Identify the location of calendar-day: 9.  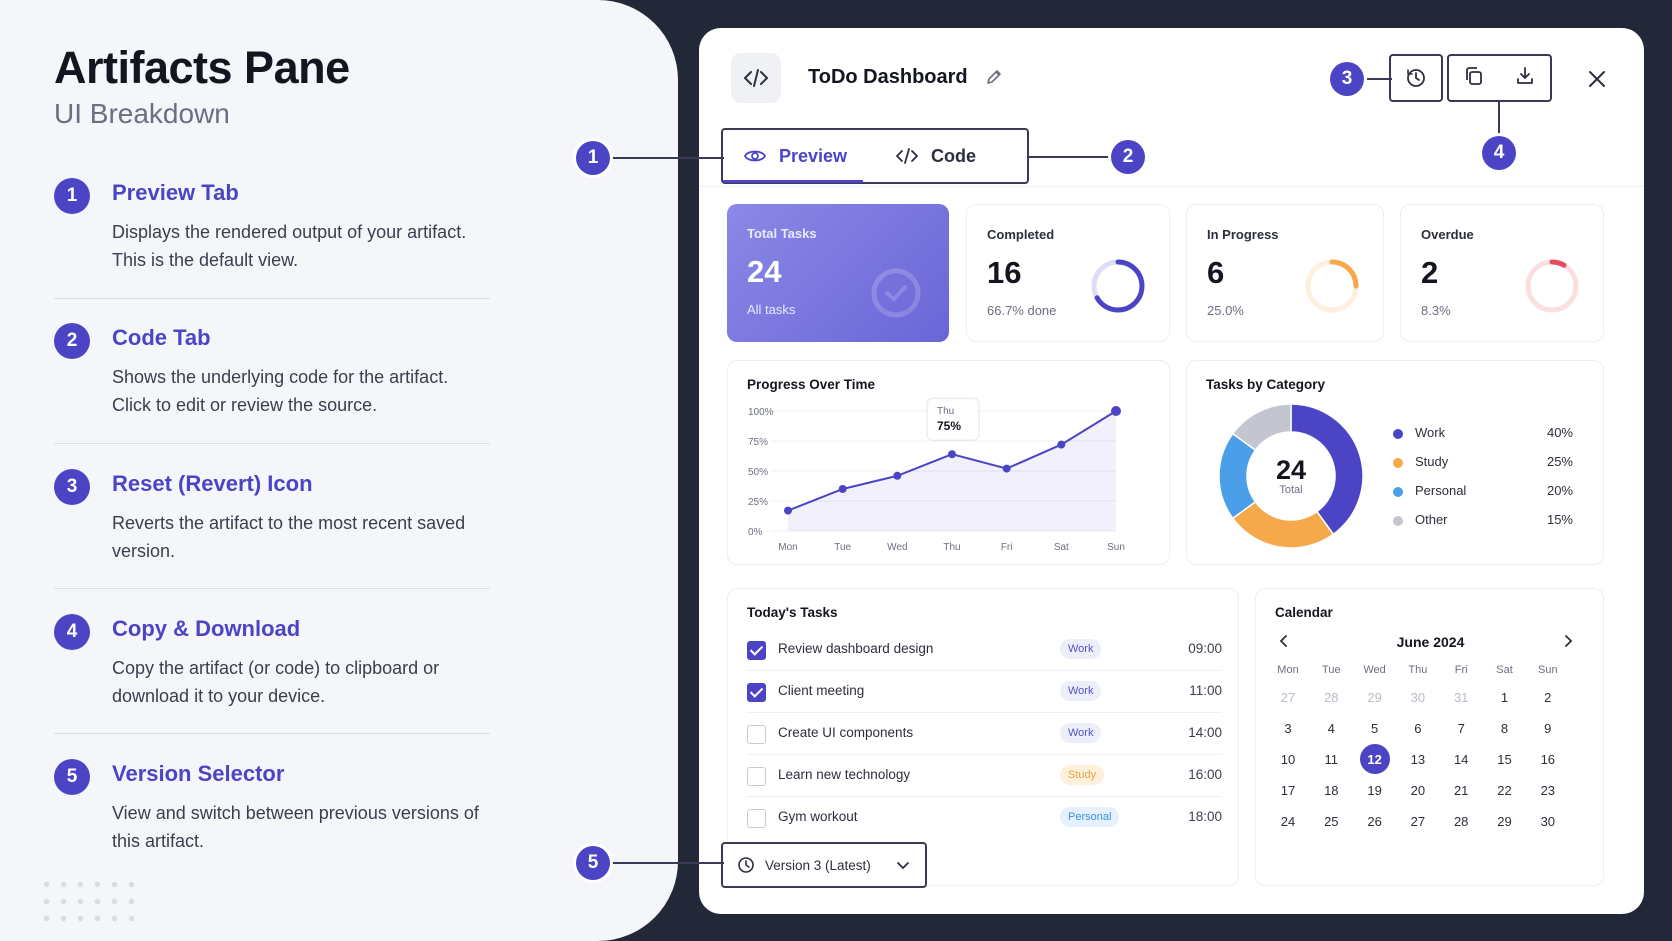
(1548, 728).